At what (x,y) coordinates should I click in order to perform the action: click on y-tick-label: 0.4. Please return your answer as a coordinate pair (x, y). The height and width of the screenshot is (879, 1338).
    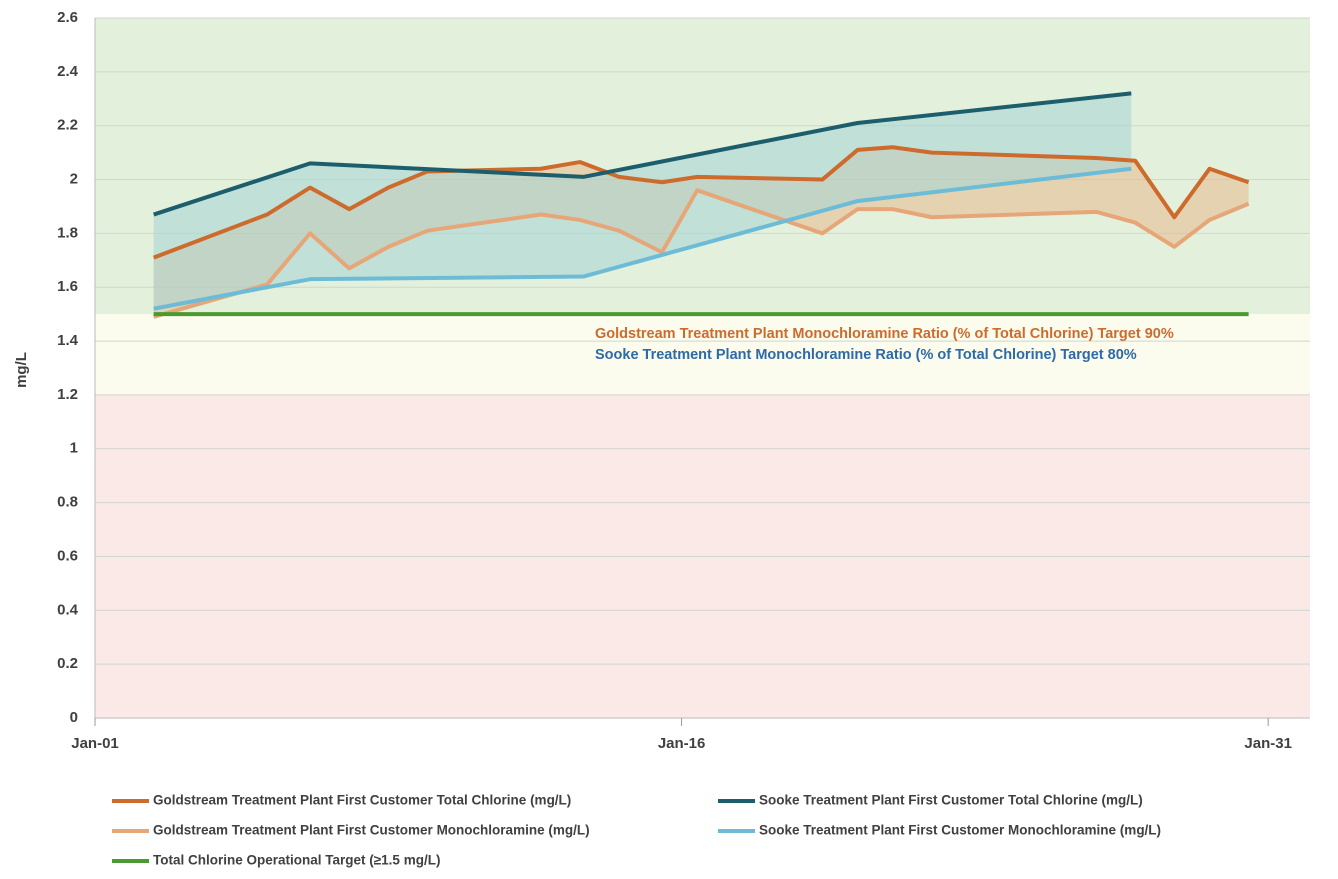
    Looking at the image, I should click on (68, 609).